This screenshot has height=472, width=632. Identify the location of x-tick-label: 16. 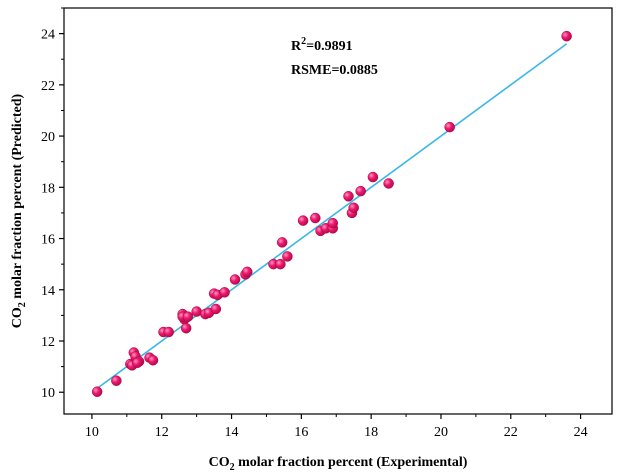
(301, 432).